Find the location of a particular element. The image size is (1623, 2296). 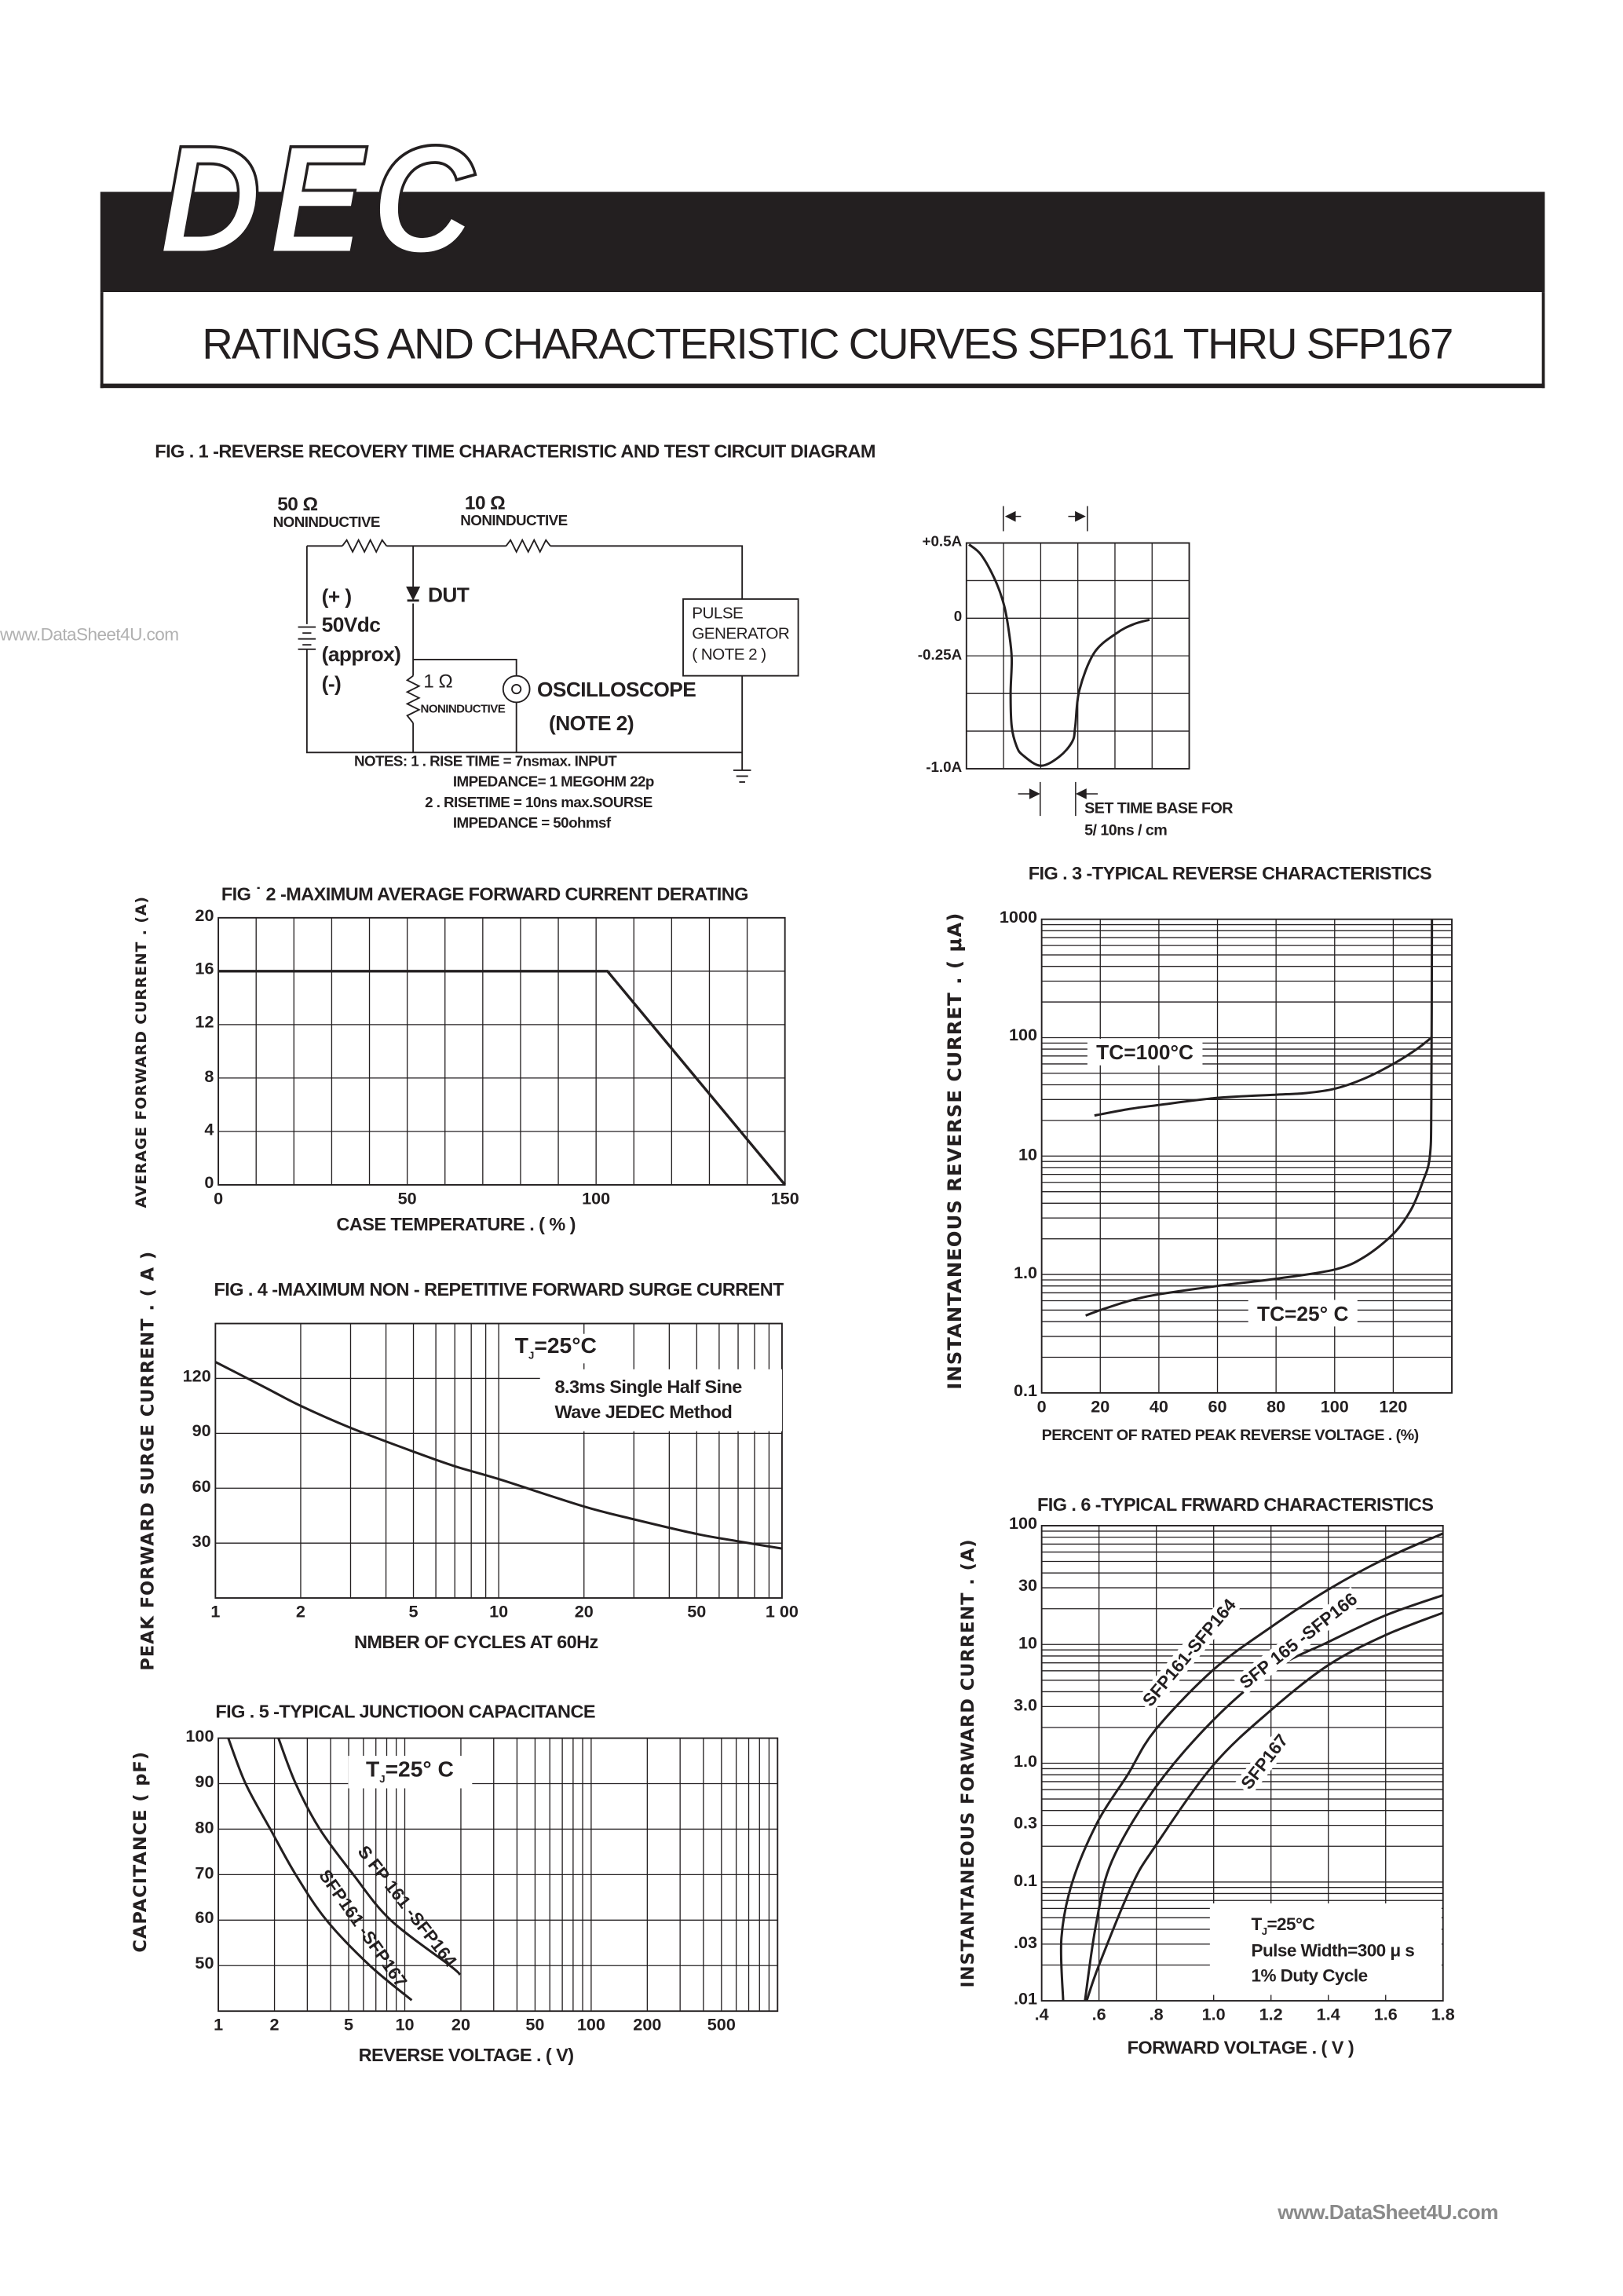

y-tick-label: 20 is located at coordinates (204, 917).